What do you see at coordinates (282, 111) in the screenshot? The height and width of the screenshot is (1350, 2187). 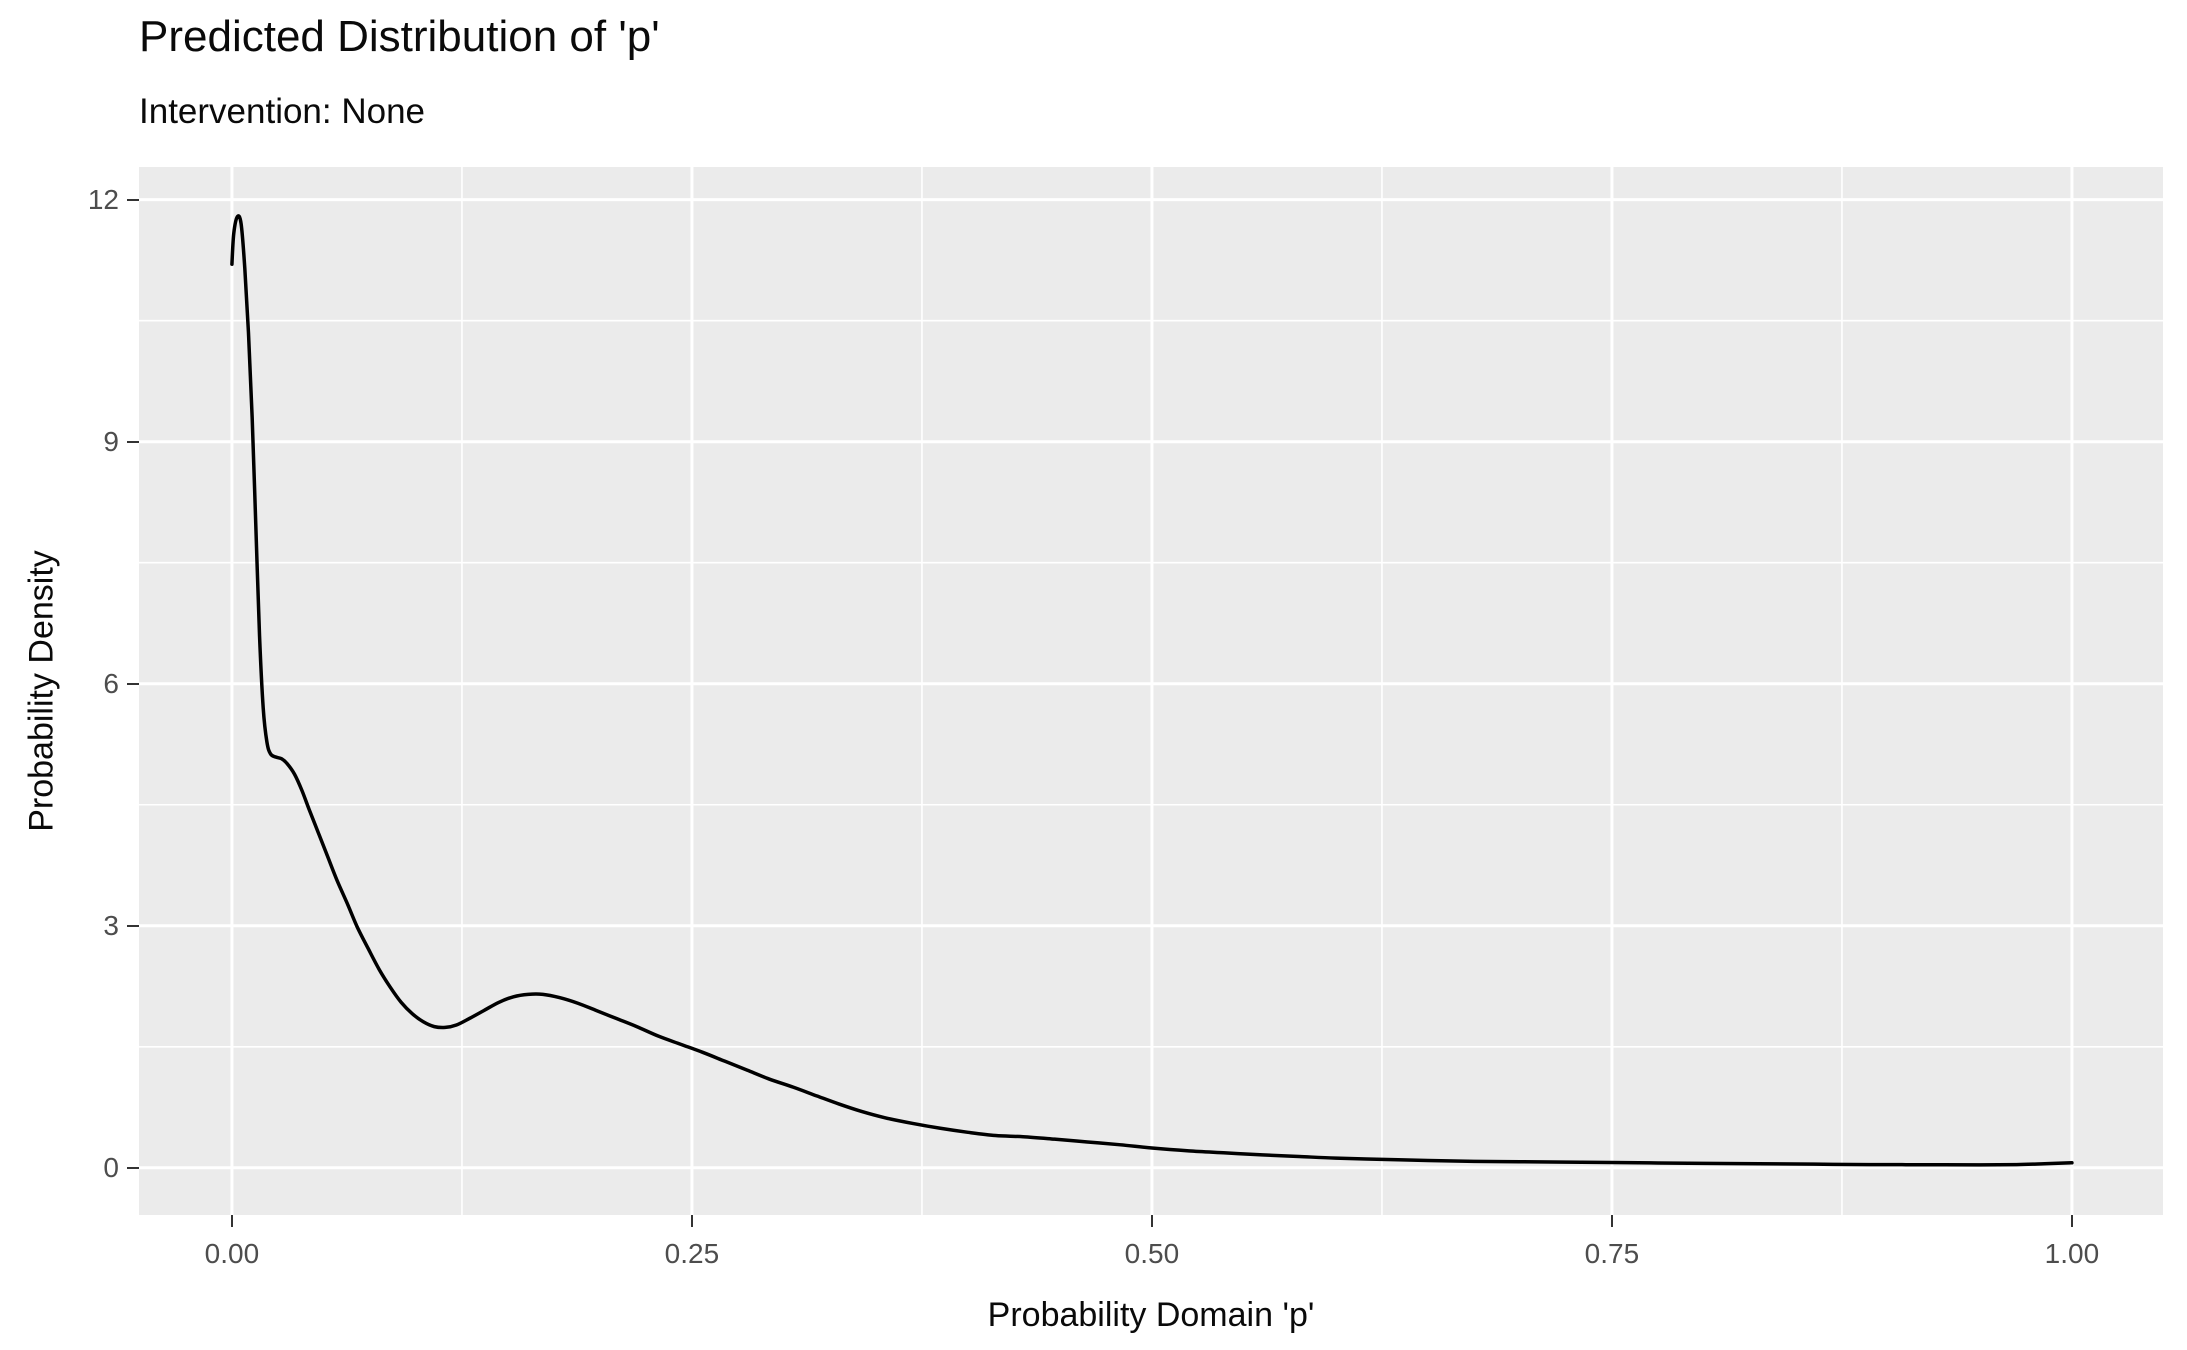 I see `chart-subtitle: Intervention: None` at bounding box center [282, 111].